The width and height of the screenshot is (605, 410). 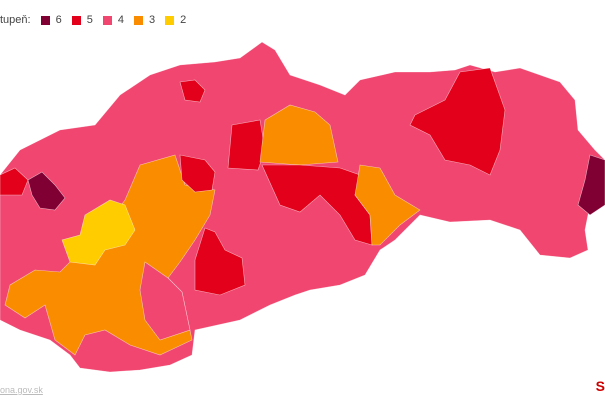 What do you see at coordinates (120, 20) in the screenshot?
I see `legend-label-4: 4` at bounding box center [120, 20].